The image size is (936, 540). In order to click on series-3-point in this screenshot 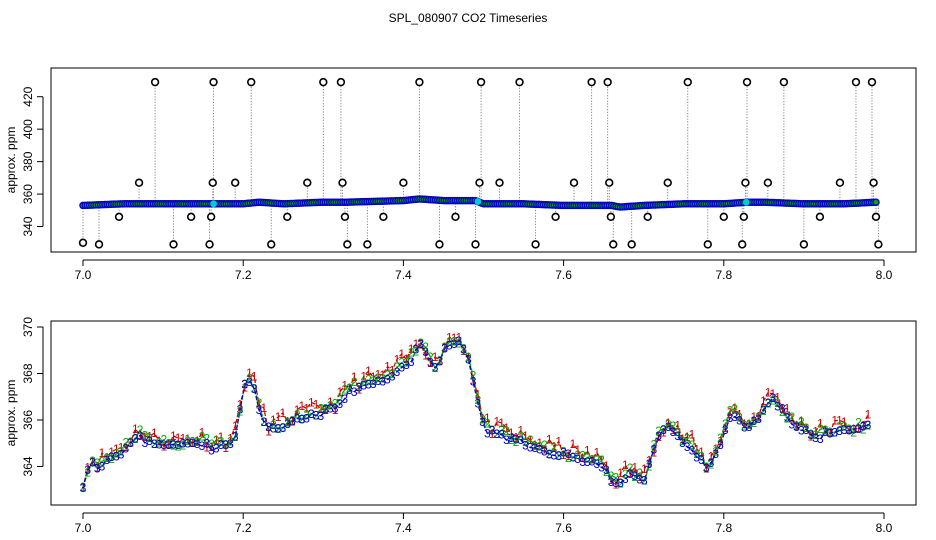, I will do `click(876, 202)`.